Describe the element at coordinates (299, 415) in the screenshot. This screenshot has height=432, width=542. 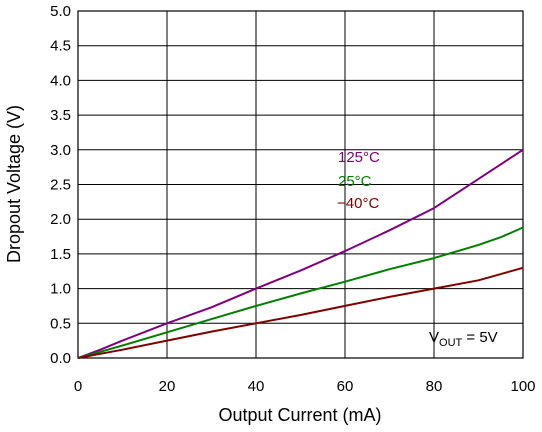
I see `x-axis-label: Output Current (mA)` at that location.